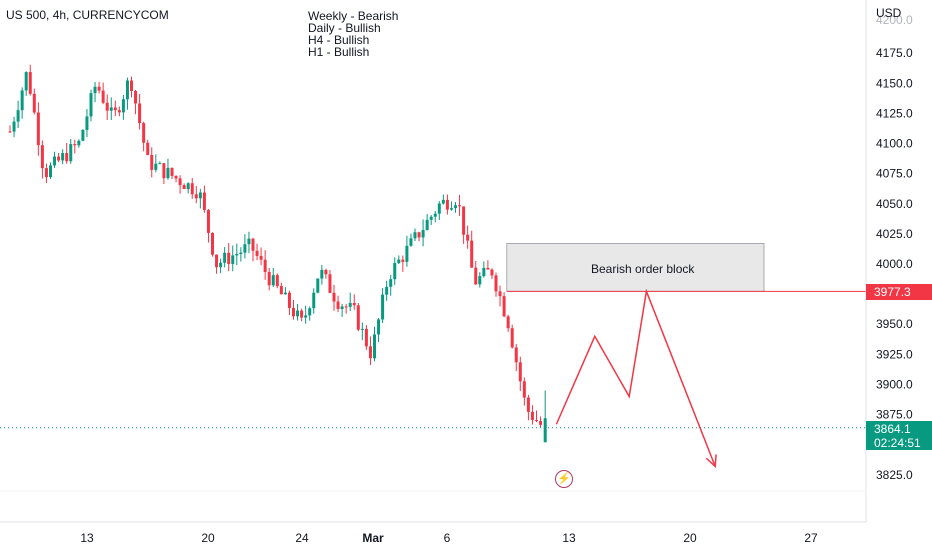 Image resolution: width=932 pixels, height=550 pixels. What do you see at coordinates (643, 269) in the screenshot?
I see `order-block-label: Bearish order block` at bounding box center [643, 269].